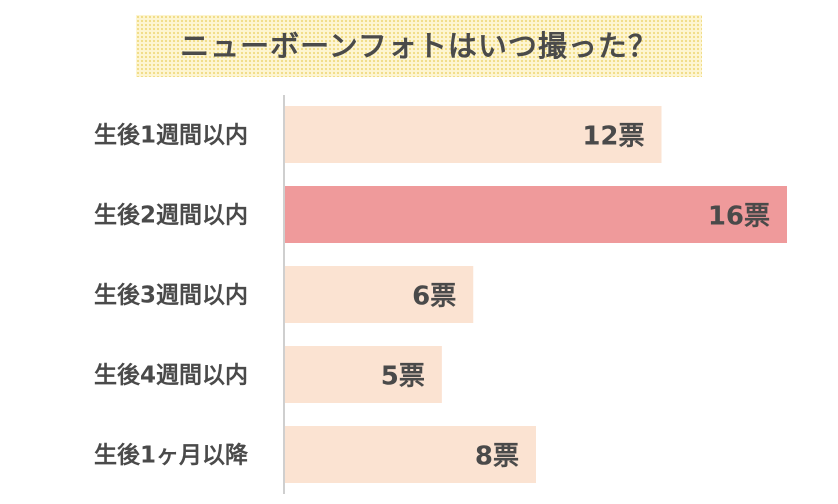 The height and width of the screenshot is (504, 838). What do you see at coordinates (171, 295) in the screenshot?
I see `category-label-3: 生後3週間以内` at bounding box center [171, 295].